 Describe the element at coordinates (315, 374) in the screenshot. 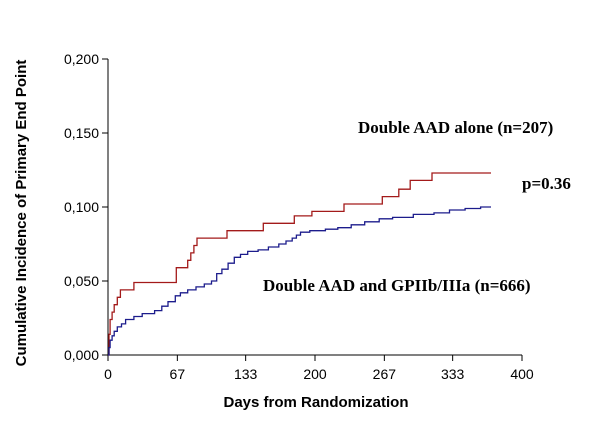

I see `x-tick-label: 200` at that location.